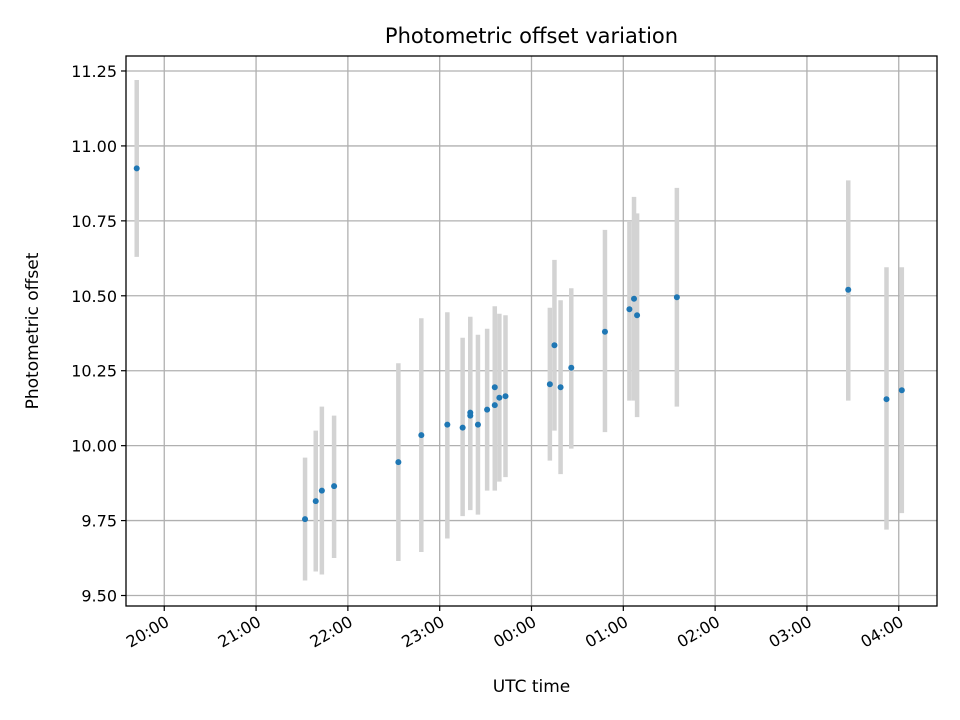  Describe the element at coordinates (422, 632) in the screenshot. I see `x-tick-label: 23:00` at that location.